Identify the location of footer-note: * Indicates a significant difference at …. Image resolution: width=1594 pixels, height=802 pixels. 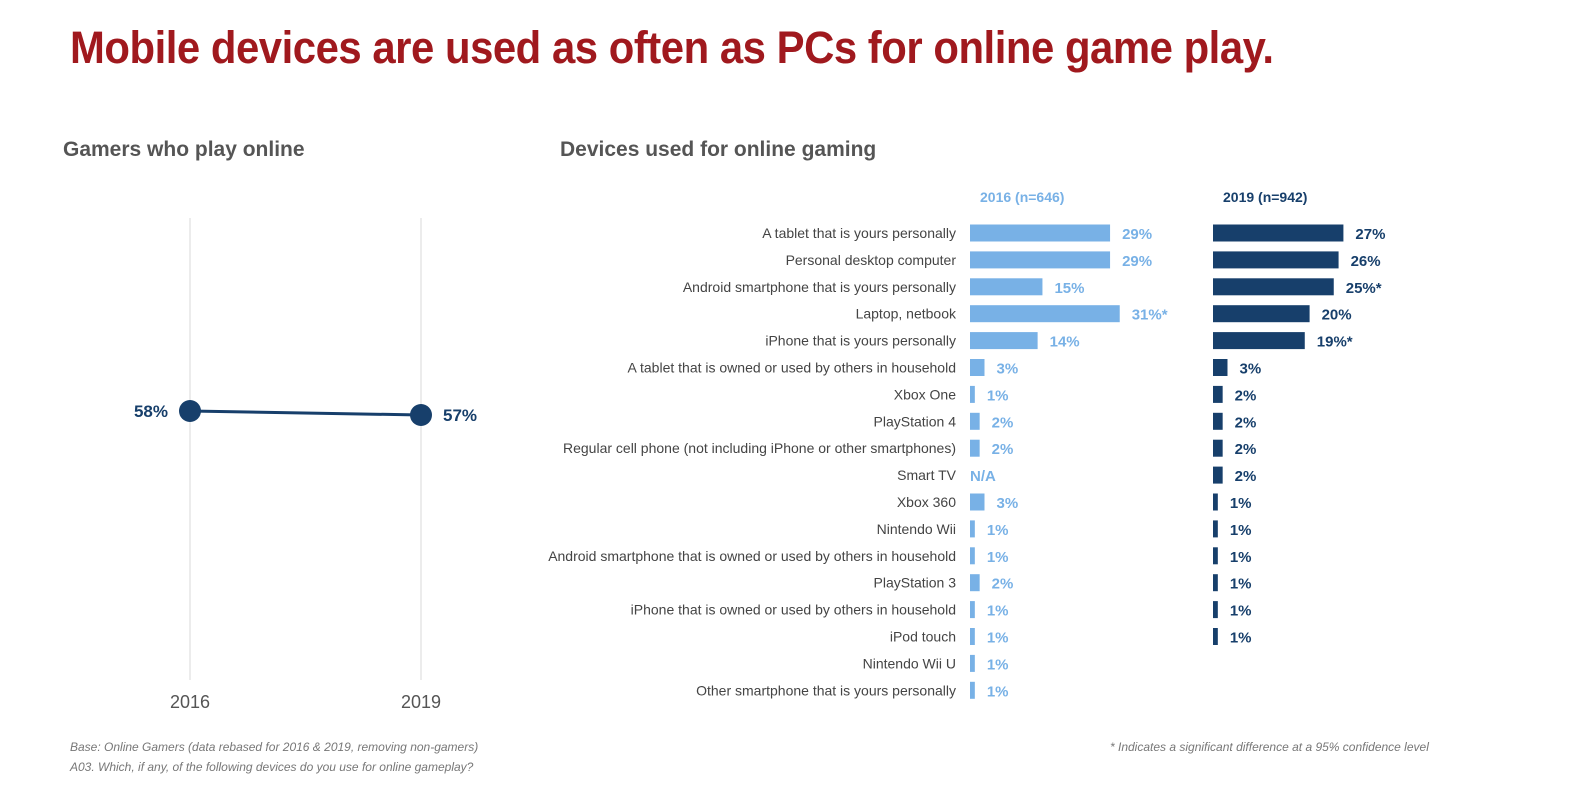
(1269, 747).